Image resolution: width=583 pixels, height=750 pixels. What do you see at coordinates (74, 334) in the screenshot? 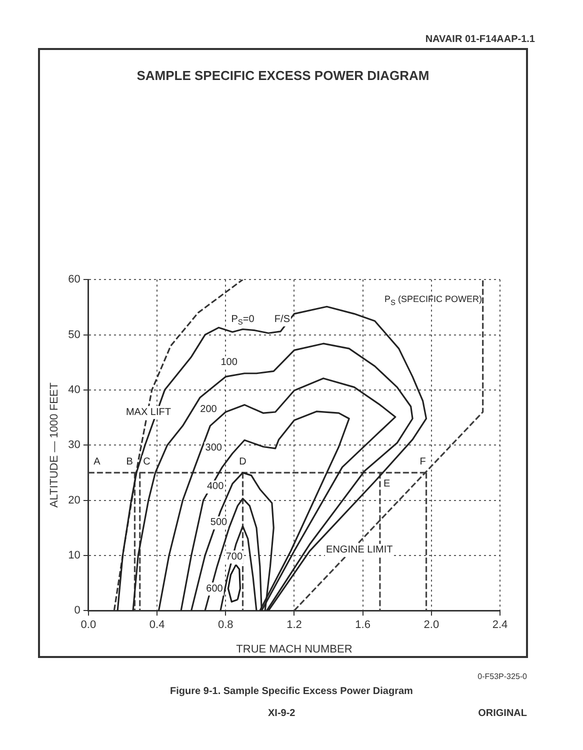
I see `y-tick-label: 50` at bounding box center [74, 334].